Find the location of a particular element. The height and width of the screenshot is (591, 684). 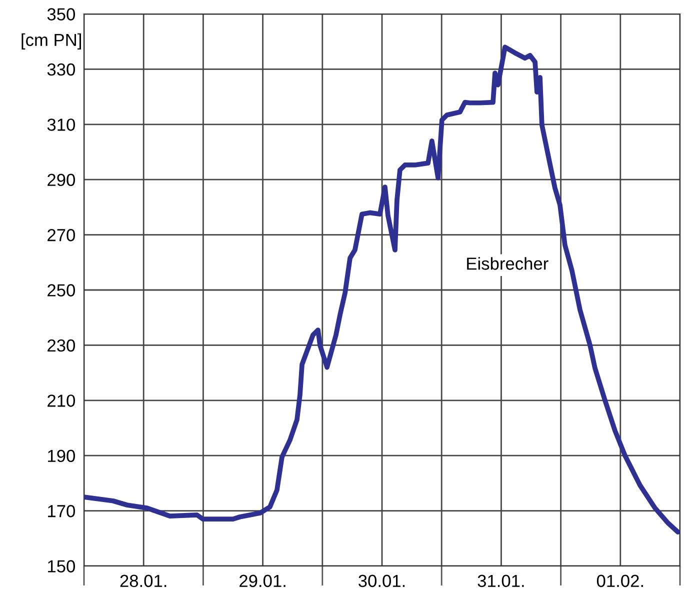

annotation: Eisbrecher is located at coordinates (507, 263).